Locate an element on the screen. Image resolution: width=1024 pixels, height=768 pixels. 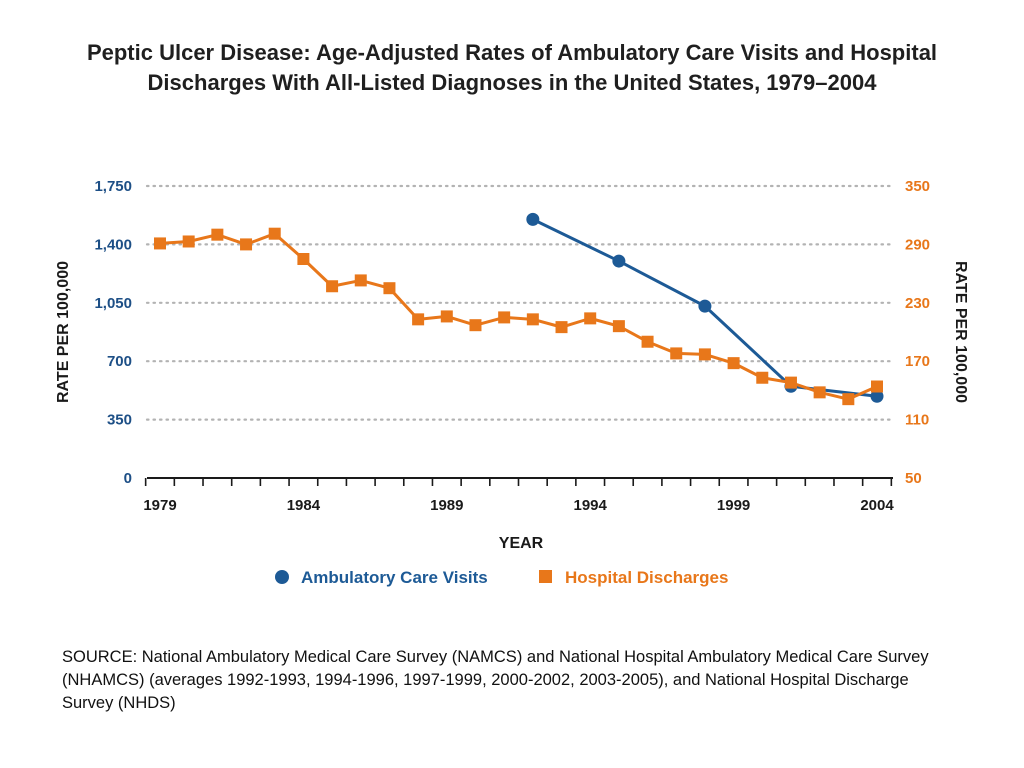
right-y-tick-label: 50 is located at coordinates (913, 478).